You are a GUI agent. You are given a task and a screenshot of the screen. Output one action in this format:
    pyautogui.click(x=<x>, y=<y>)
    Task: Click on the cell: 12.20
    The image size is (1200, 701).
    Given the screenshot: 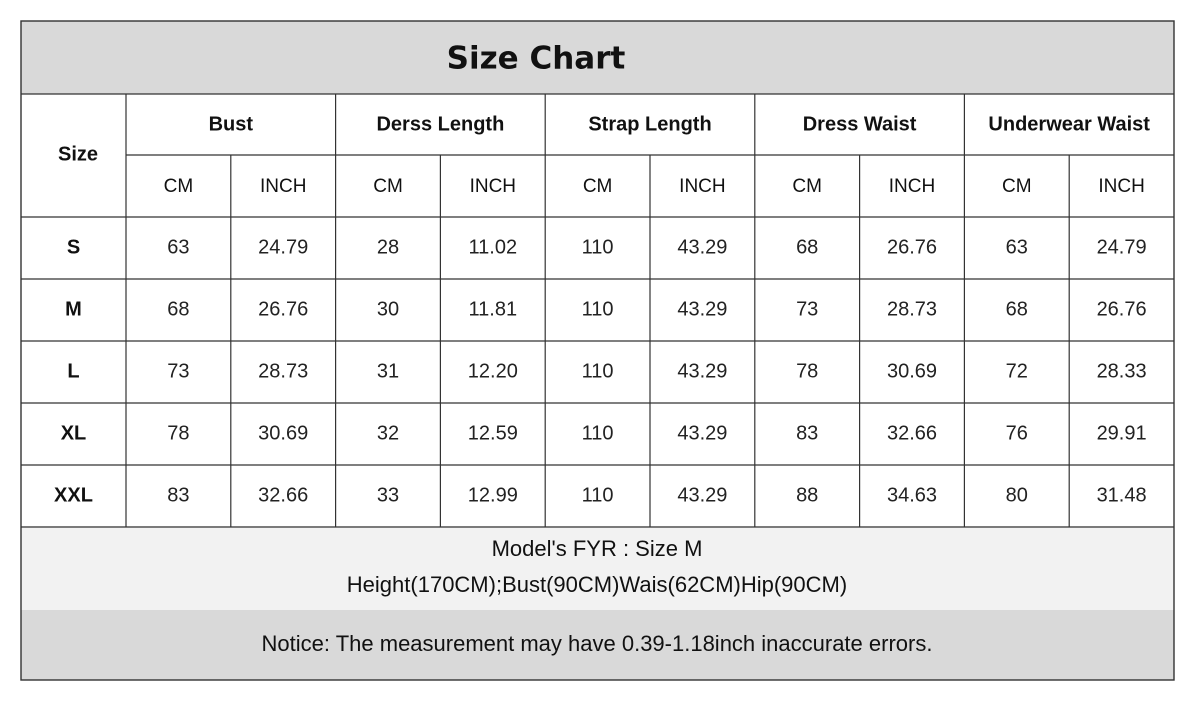 What is the action you would take?
    pyautogui.click(x=493, y=371)
    